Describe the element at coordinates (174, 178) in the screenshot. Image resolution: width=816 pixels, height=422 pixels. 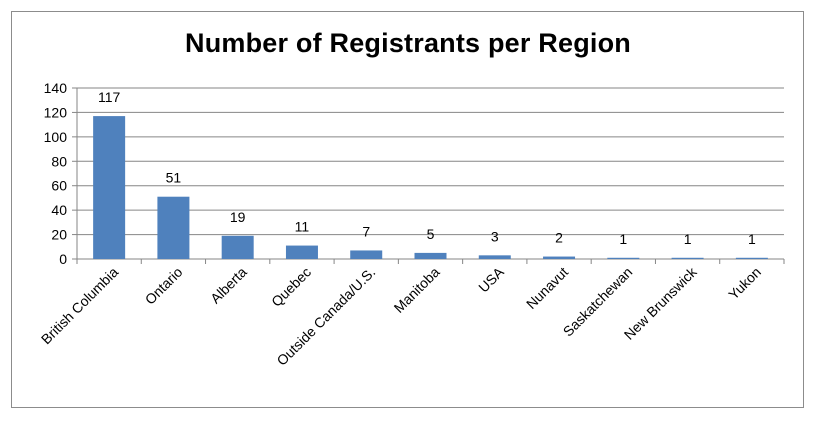
I see `data-label: 51` at that location.